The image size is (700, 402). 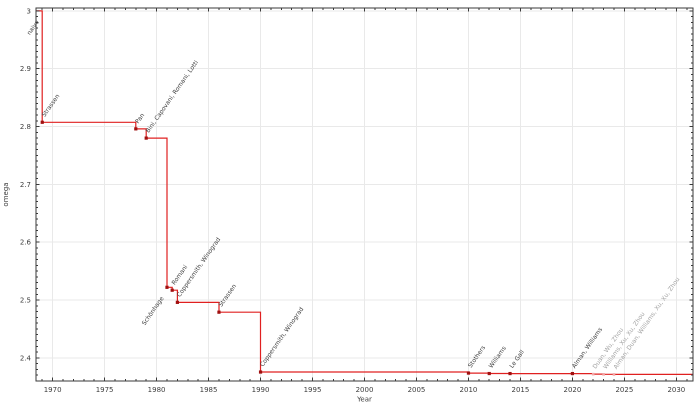 I want to click on x-tick-label: 2010, so click(x=469, y=390).